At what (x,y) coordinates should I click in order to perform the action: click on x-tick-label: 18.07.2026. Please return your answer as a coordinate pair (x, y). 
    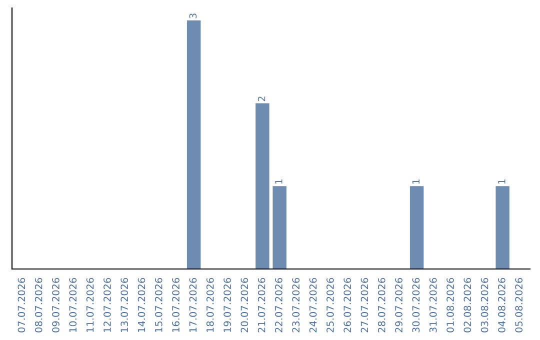
    Looking at the image, I should click on (210, 305).